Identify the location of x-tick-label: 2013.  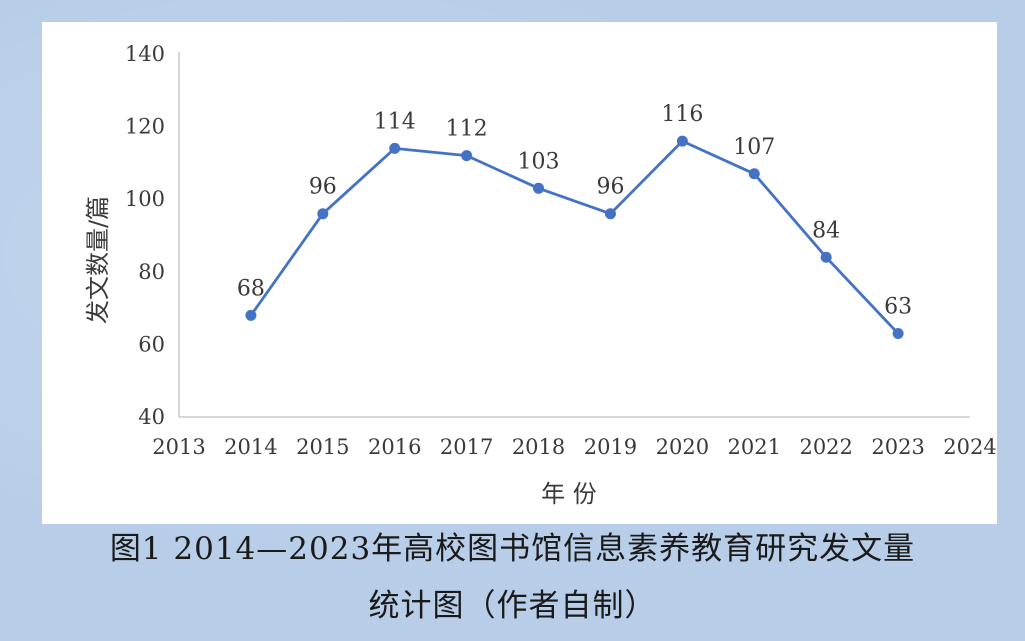
(178, 447).